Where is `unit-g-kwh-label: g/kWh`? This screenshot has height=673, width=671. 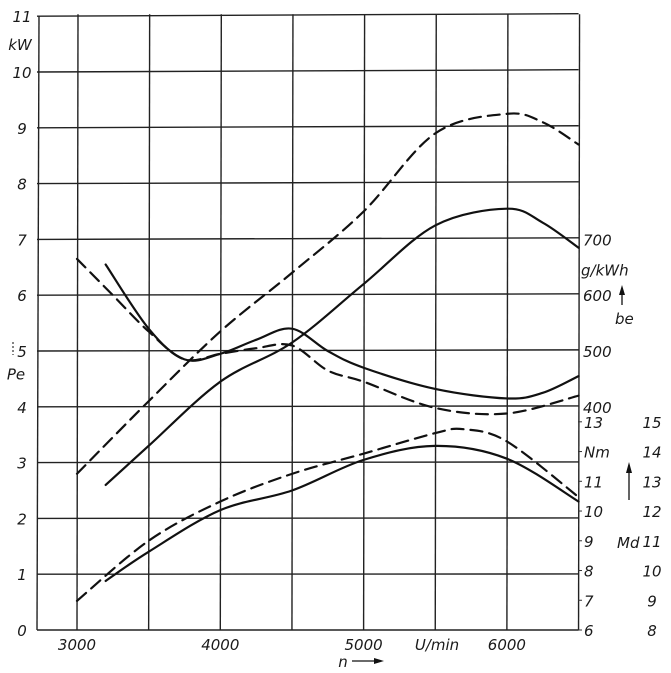
unit-g-kwh-label: g/kWh is located at coordinates (605, 270).